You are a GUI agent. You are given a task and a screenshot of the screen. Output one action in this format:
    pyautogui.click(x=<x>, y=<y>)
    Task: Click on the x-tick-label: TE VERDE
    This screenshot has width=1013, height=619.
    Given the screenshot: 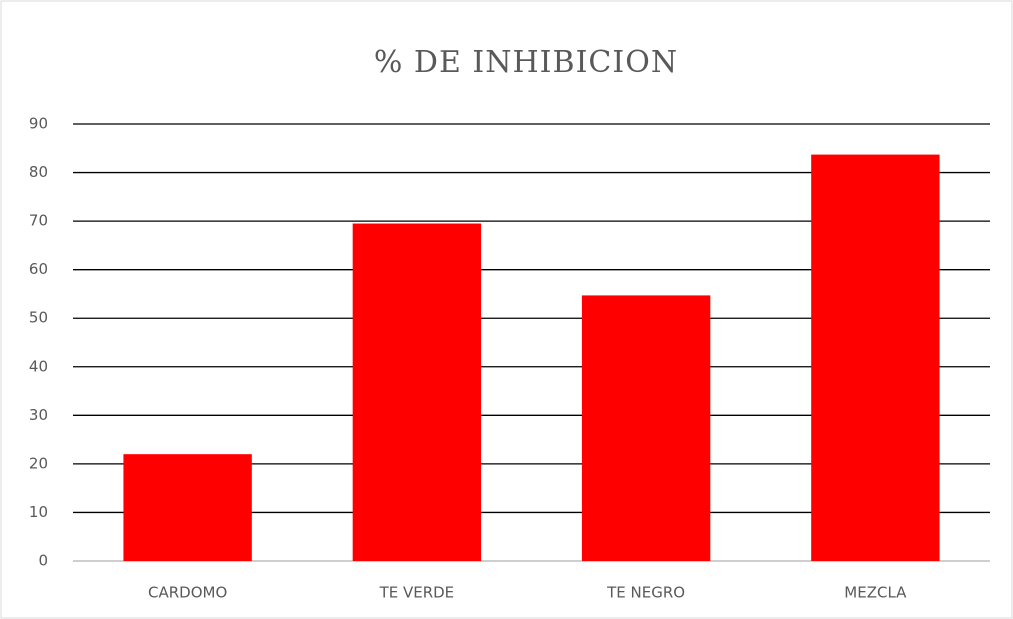 What is the action you would take?
    pyautogui.click(x=417, y=593)
    